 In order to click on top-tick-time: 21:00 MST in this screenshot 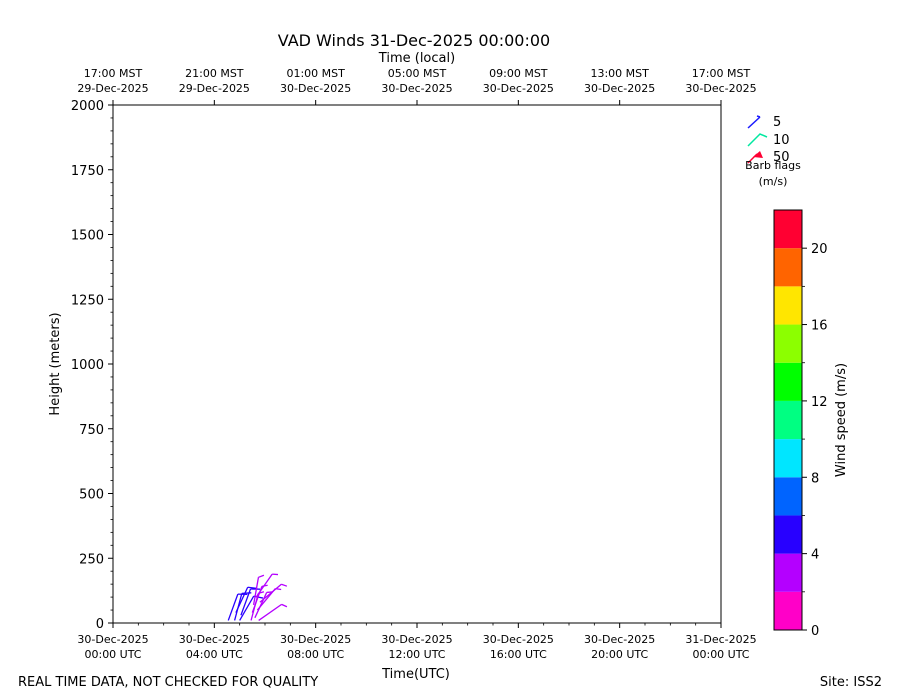, I will do `click(214, 73)`.